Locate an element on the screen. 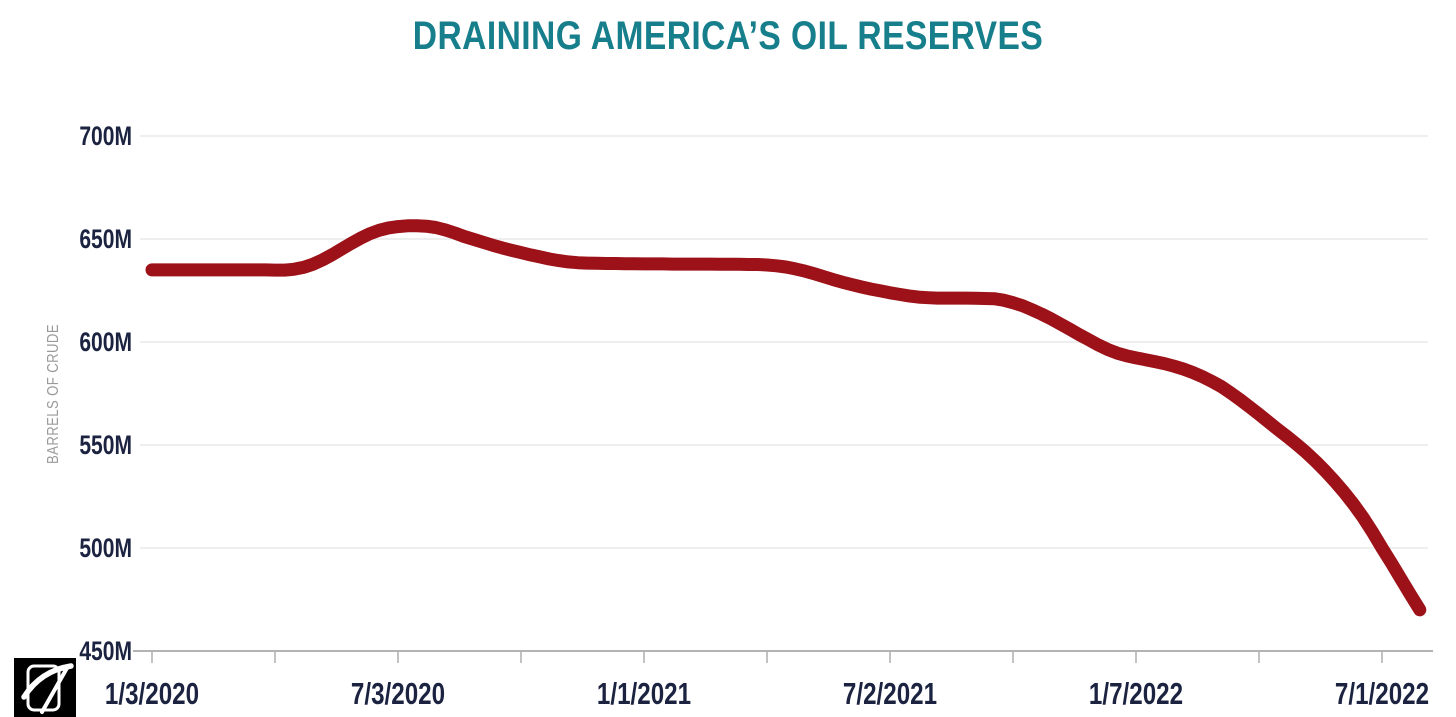 The image size is (1456, 717). pickaxe-icon is located at coordinates (45, 687).